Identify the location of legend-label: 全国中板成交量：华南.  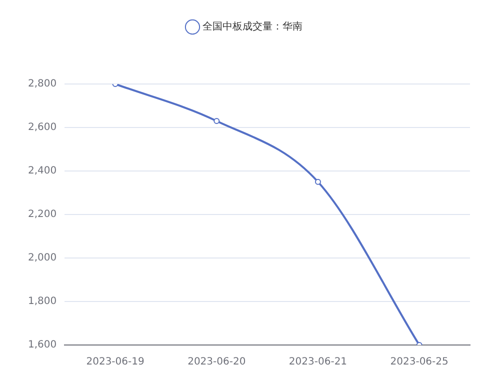
(252, 26).